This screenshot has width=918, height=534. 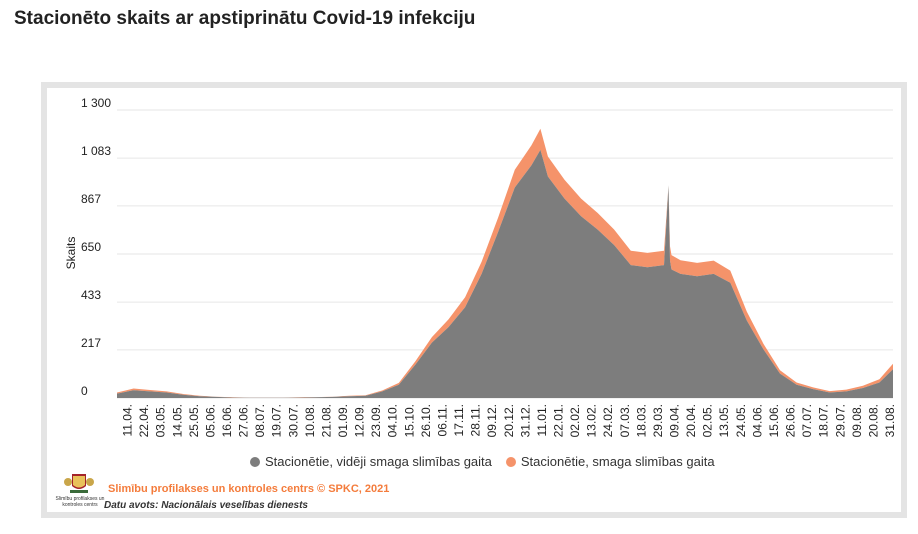 I want to click on x-tick-label: 09.12., so click(x=492, y=420).